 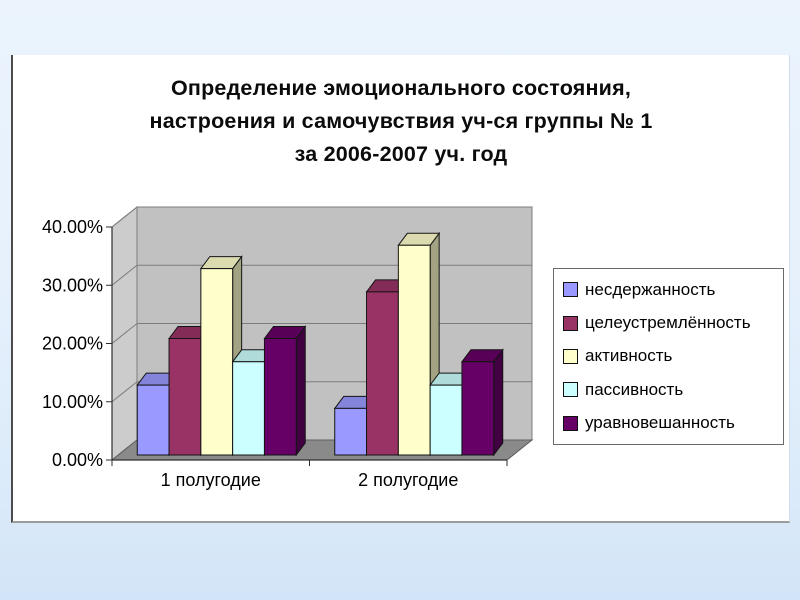 I want to click on legend-item: активность, so click(x=671, y=356).